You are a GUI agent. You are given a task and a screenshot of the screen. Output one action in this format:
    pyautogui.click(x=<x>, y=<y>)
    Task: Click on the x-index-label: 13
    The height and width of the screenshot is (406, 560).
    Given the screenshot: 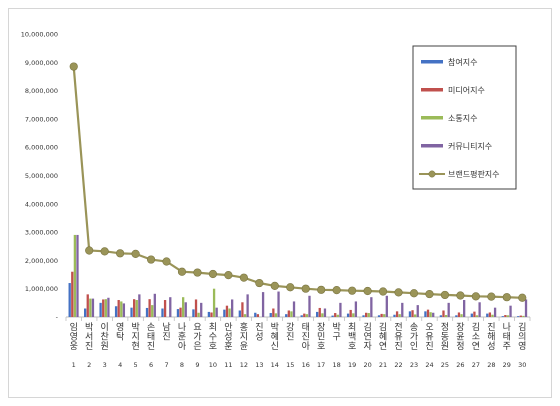 What is the action you would take?
    pyautogui.click(x=259, y=365)
    